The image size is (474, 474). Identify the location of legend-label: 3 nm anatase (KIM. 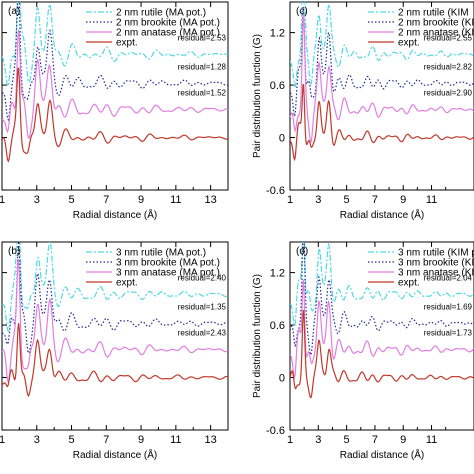
(436, 273).